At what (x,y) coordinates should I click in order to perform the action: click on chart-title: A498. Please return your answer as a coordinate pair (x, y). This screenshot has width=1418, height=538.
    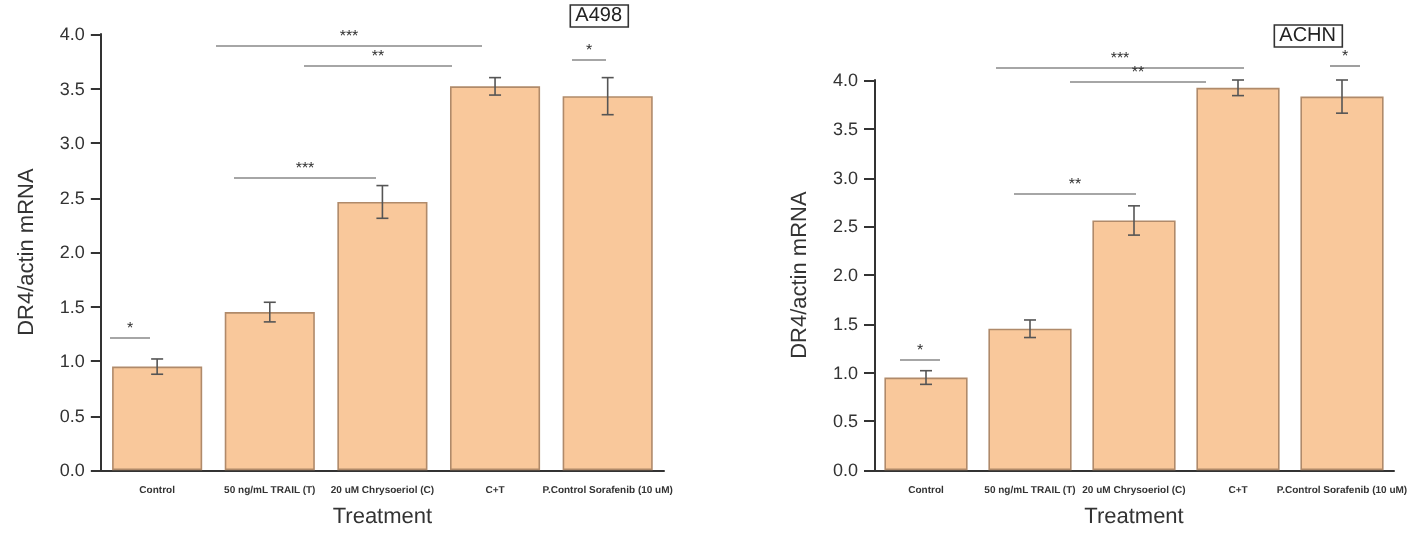
    Looking at the image, I should click on (599, 16).